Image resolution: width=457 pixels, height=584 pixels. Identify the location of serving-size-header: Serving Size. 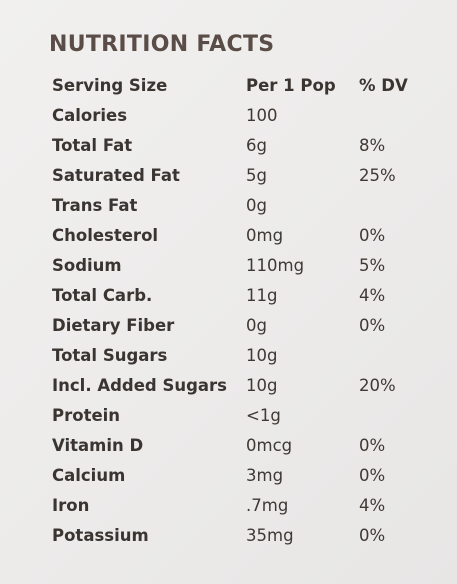
(110, 85).